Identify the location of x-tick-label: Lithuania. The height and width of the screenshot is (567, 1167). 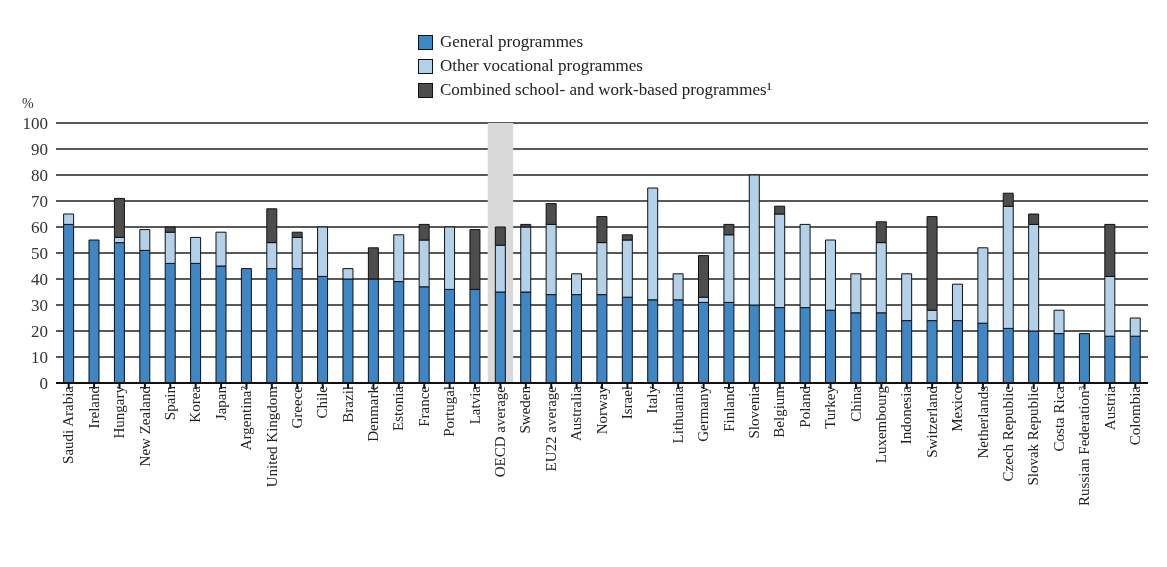
(677, 414).